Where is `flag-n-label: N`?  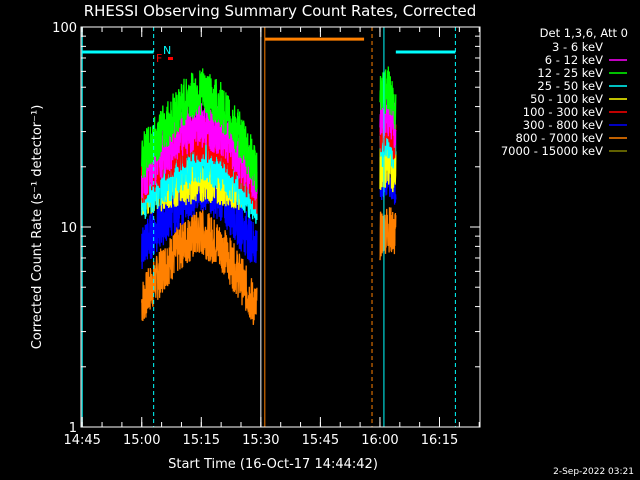 flag-n-label: N is located at coordinates (167, 50).